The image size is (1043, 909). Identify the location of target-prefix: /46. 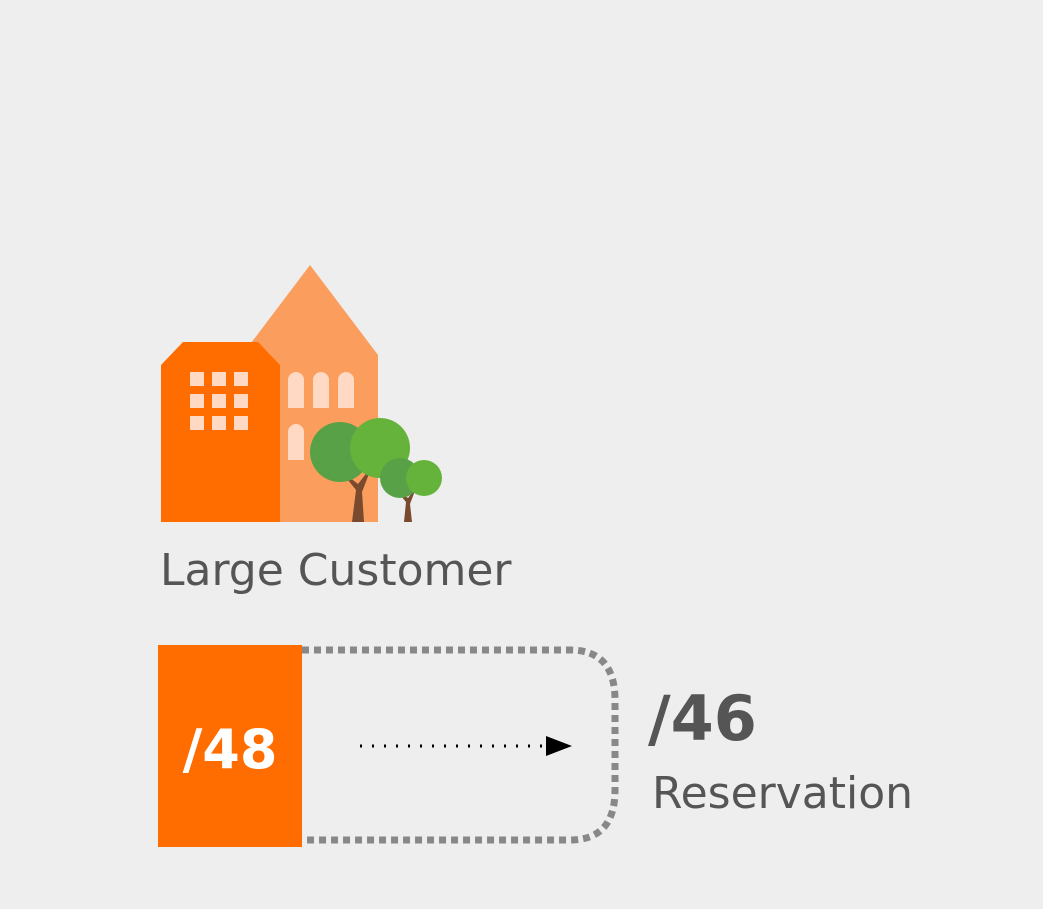
(702, 718).